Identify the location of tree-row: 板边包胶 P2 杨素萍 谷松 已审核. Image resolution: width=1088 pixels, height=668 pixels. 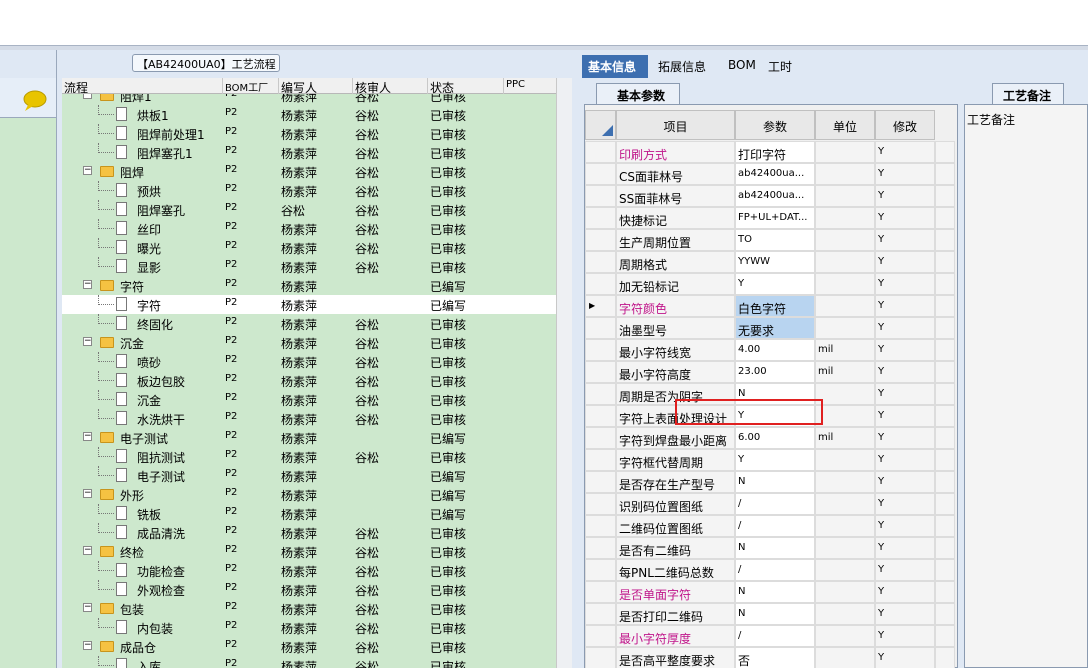
(309, 380).